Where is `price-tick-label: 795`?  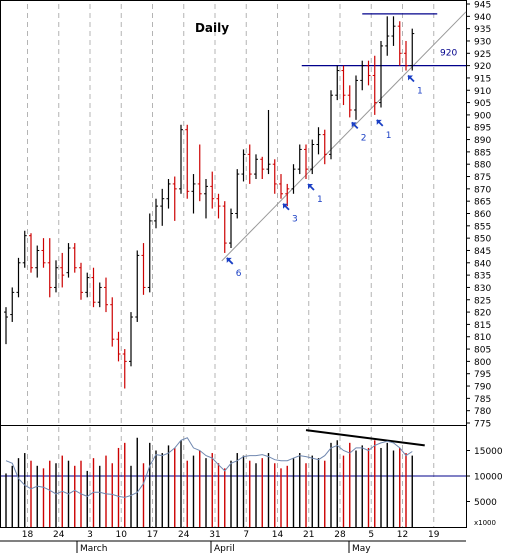 price-tick-label: 795 is located at coordinates (482, 375).